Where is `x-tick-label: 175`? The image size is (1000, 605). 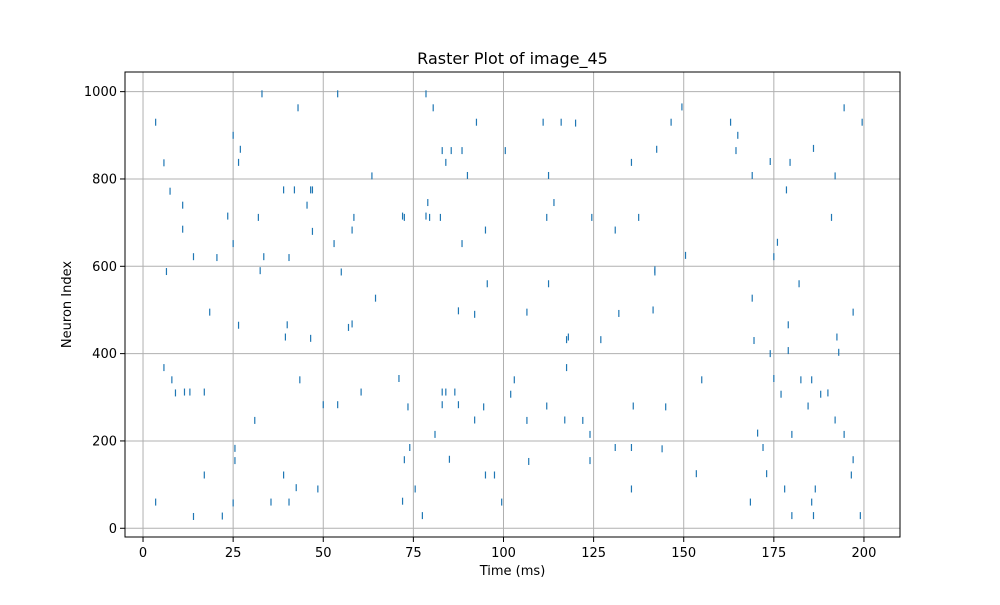
x-tick-label: 175 is located at coordinates (773, 553).